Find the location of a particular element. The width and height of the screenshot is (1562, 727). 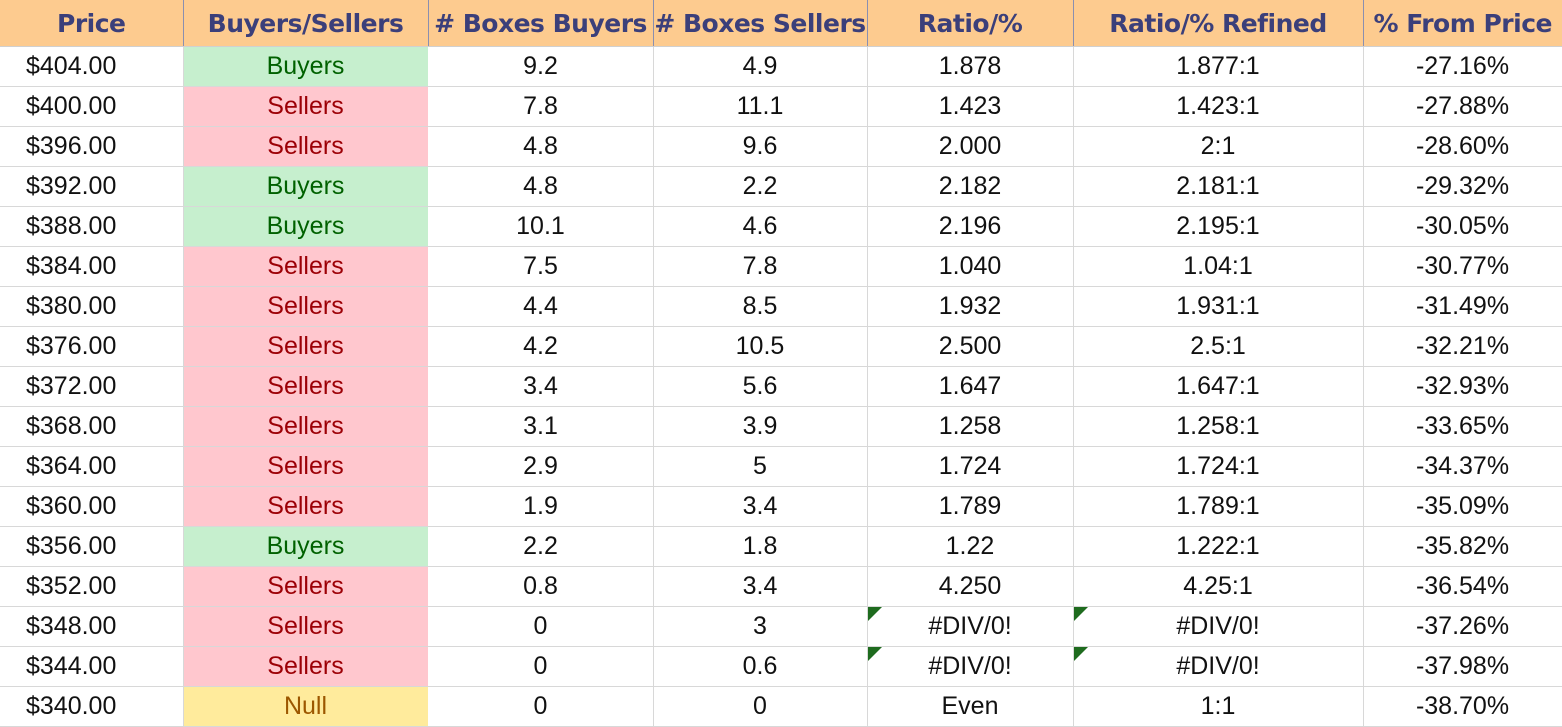

ratio-refined-cell: 1.423:1 is located at coordinates (1218, 106).